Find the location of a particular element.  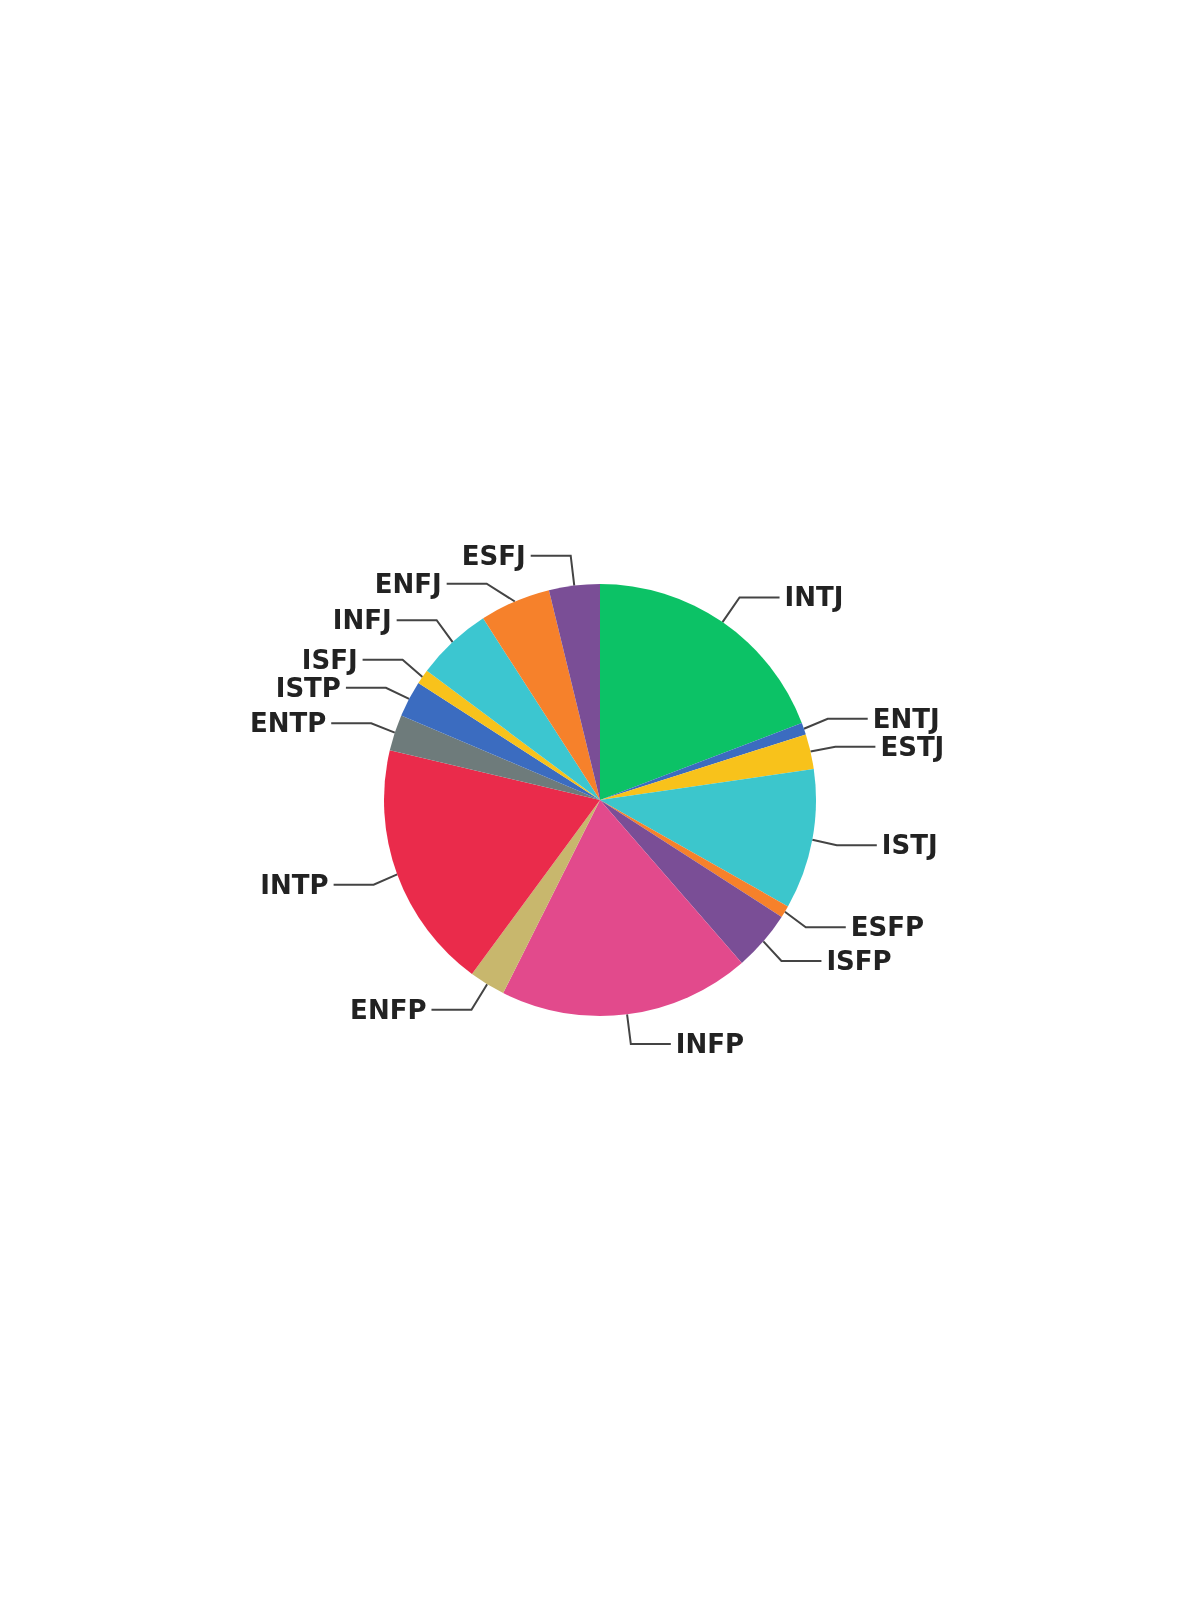

slice-label: ENFP is located at coordinates (388, 1009).